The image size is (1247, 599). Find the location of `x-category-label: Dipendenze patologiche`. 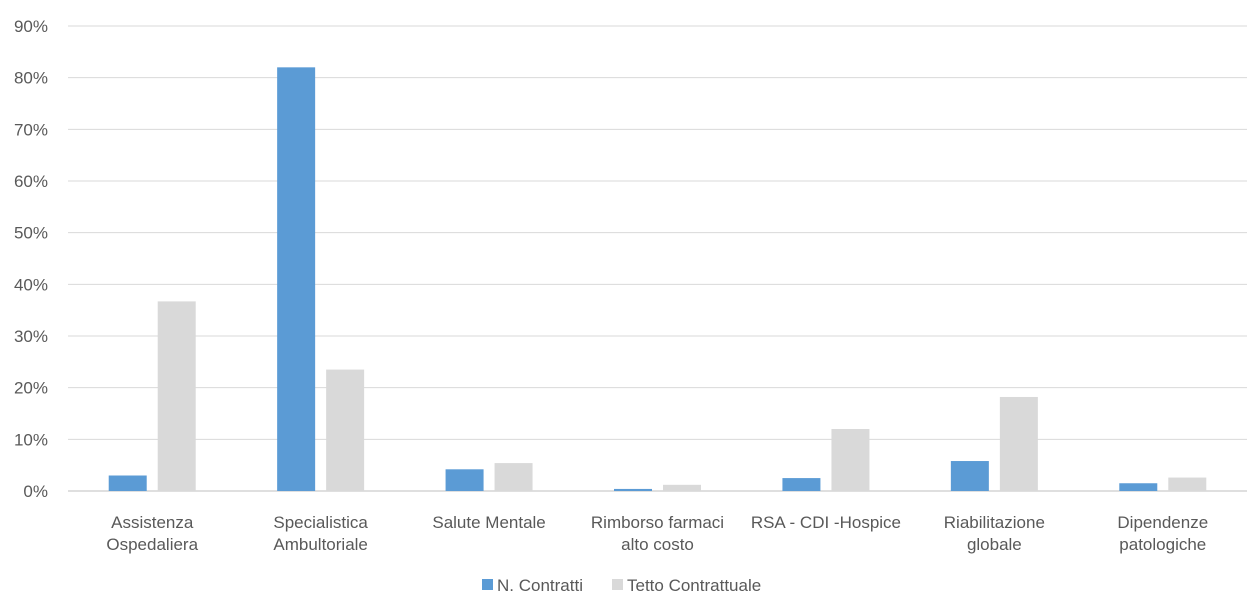

x-category-label: Dipendenze patologiche is located at coordinates (1162, 533).